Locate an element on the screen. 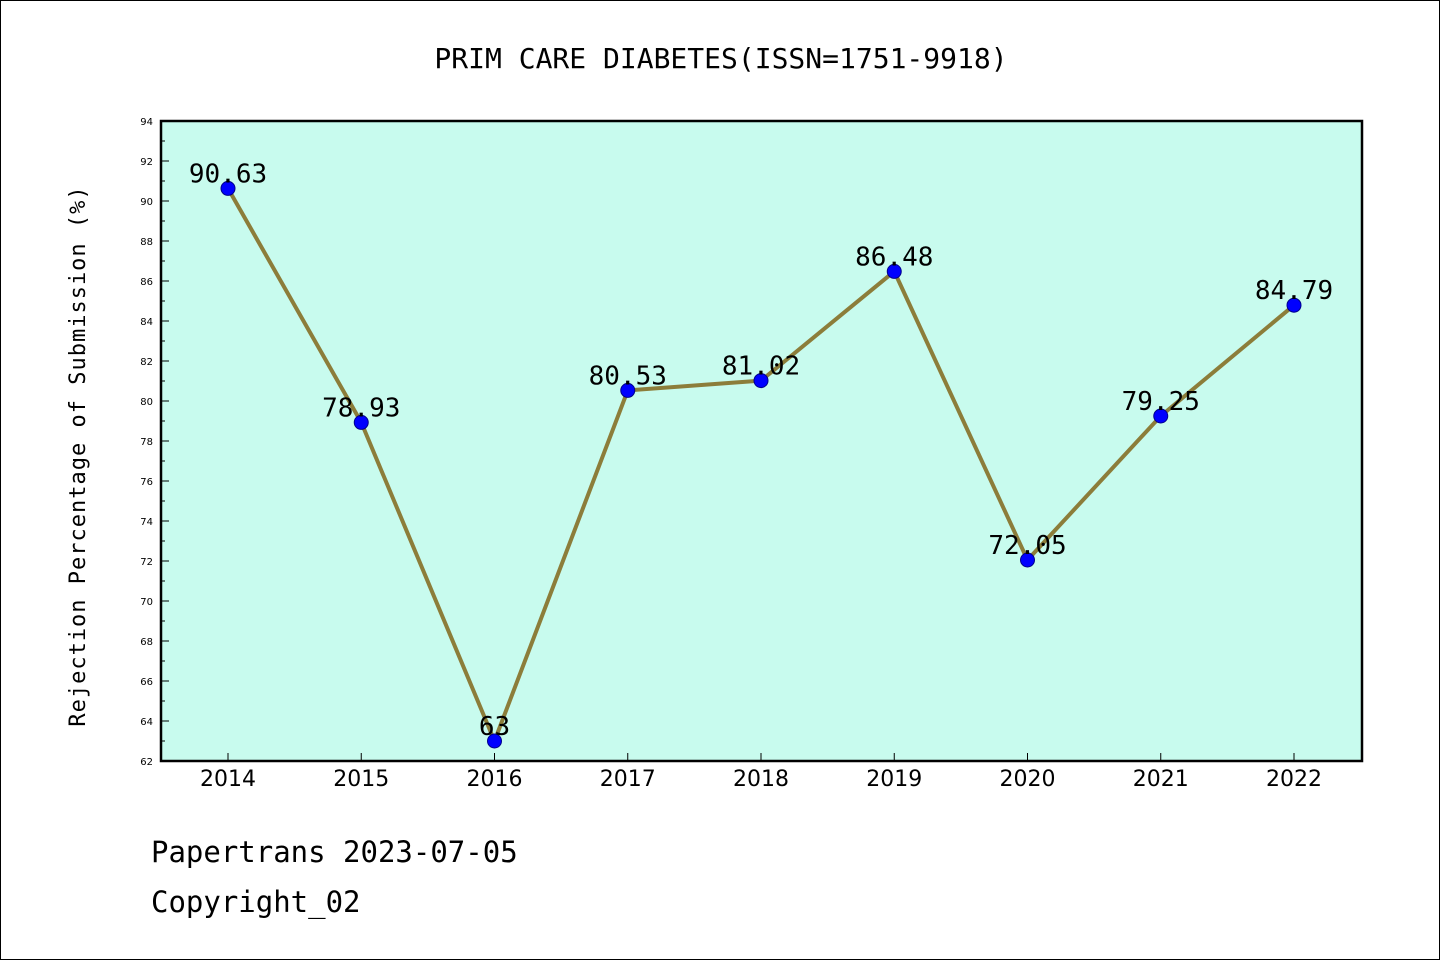  data-label: 80.53 is located at coordinates (628, 376).